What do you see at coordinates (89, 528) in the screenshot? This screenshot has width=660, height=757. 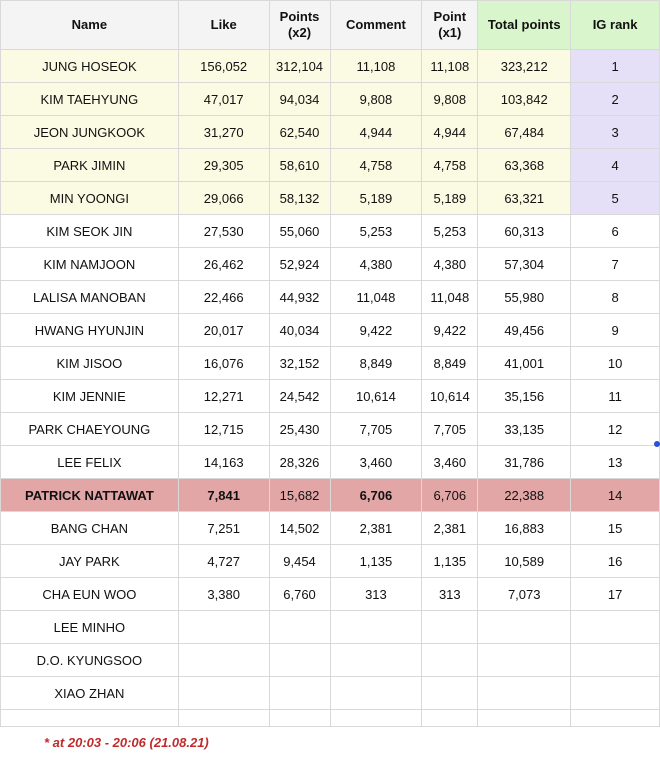 I see `name-cell: BANG CHAN` at bounding box center [89, 528].